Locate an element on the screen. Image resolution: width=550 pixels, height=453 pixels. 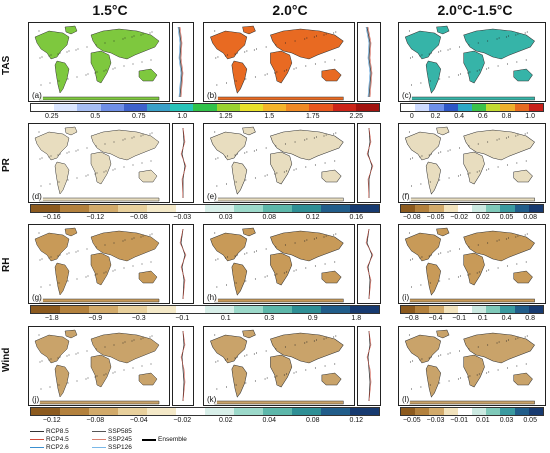
map-panel-c: (c) is located at coordinates (472, 62).